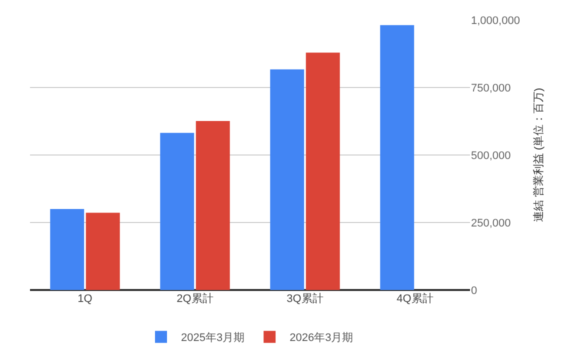  Describe the element at coordinates (195, 298) in the screenshot. I see `x-tick-label: 2Q累計` at that location.